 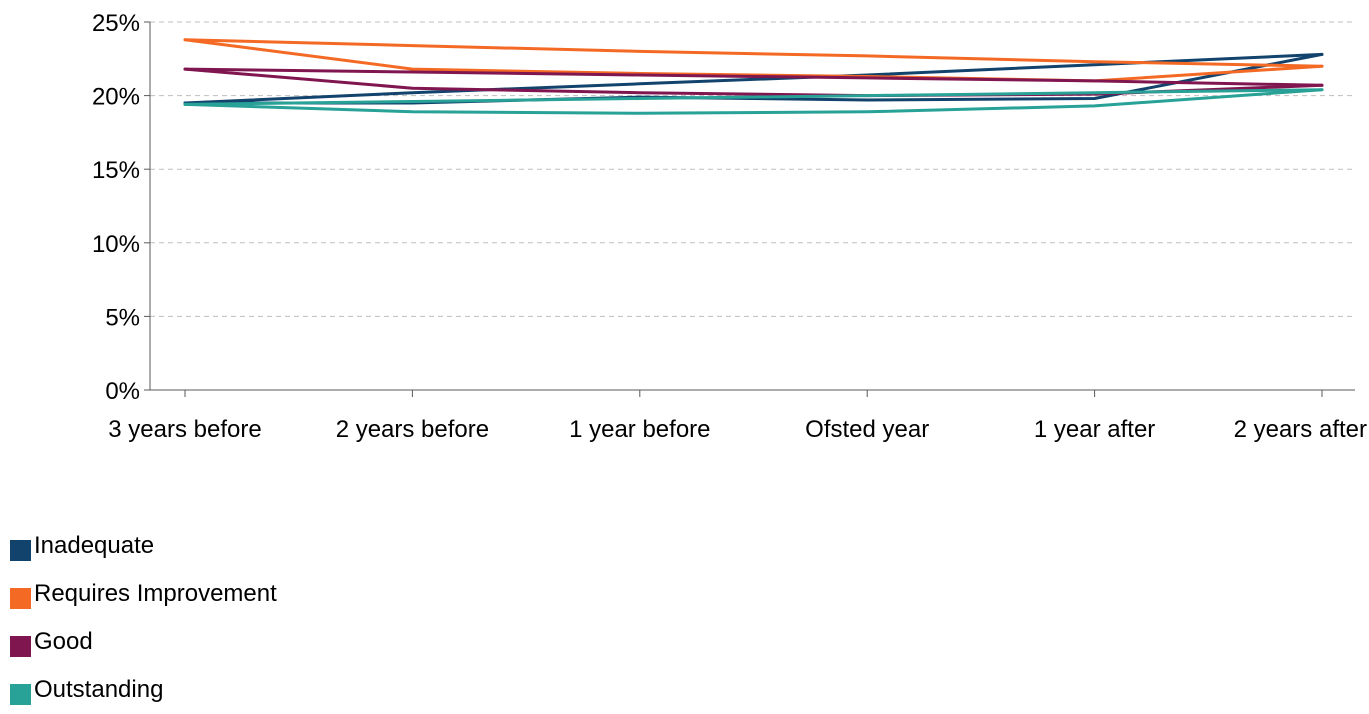 I want to click on y-tick-label: 5%, so click(x=122, y=317).